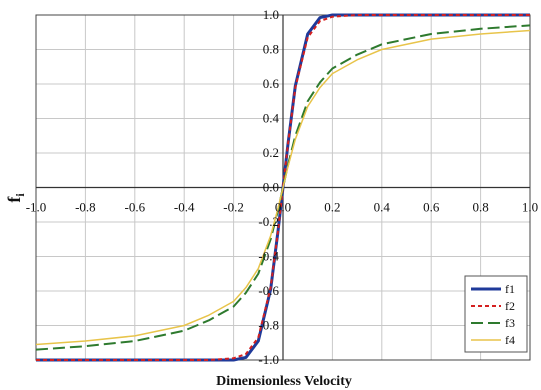  Describe the element at coordinates (85, 207) in the screenshot. I see `x-tick-label: -0.8` at that location.